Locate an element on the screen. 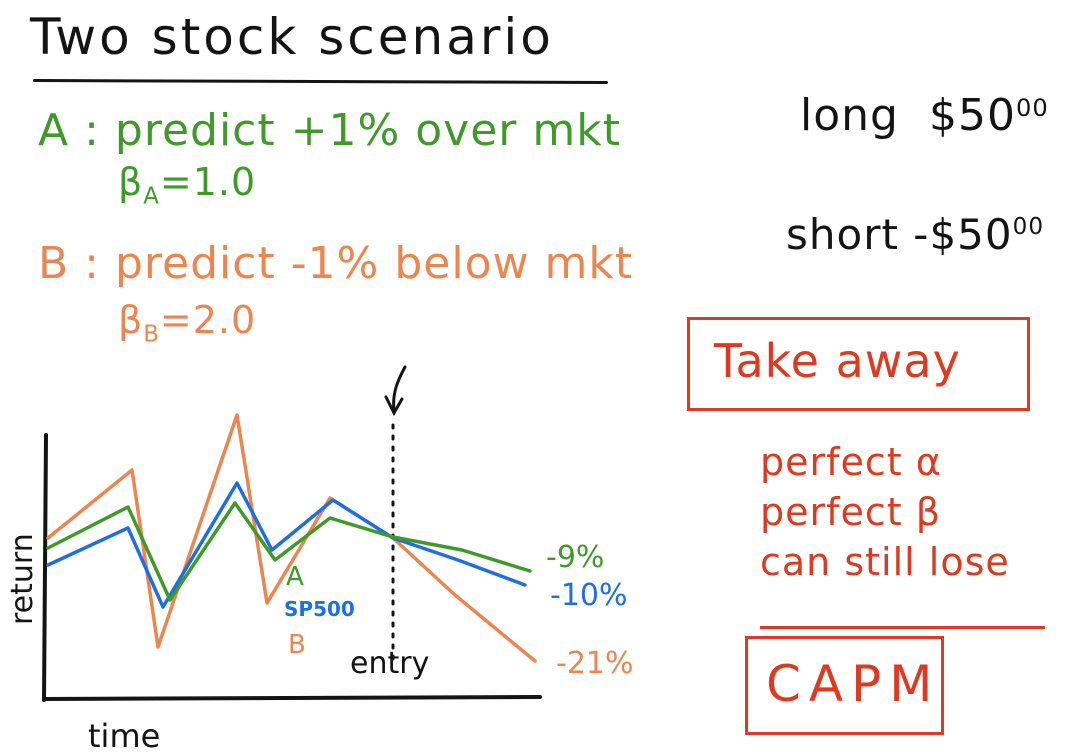 This screenshot has height=755, width=1091. takeaway-points: perfect α perfect β can still lose is located at coordinates (910, 512).